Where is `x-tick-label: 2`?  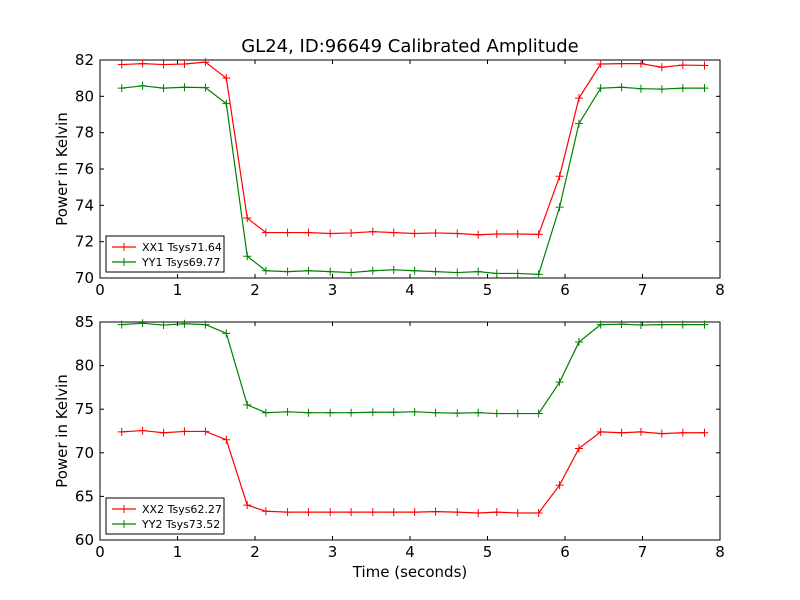 x-tick-label: 2 is located at coordinates (255, 290).